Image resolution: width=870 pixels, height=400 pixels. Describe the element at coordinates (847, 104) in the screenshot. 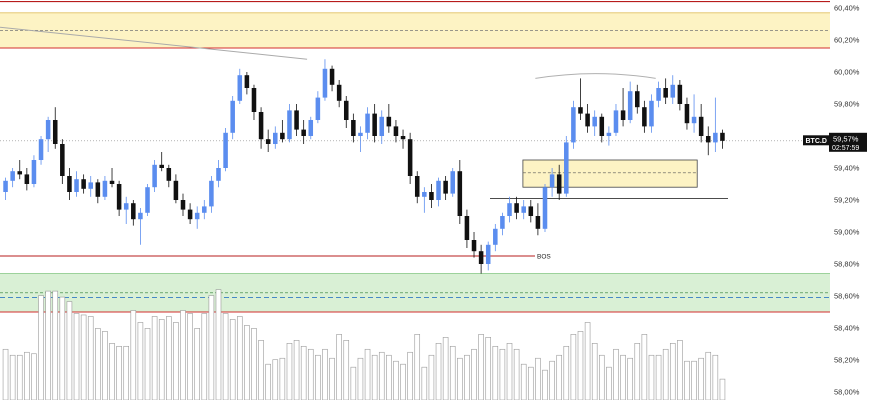

I see `y-tick-label: 59,80%` at that location.